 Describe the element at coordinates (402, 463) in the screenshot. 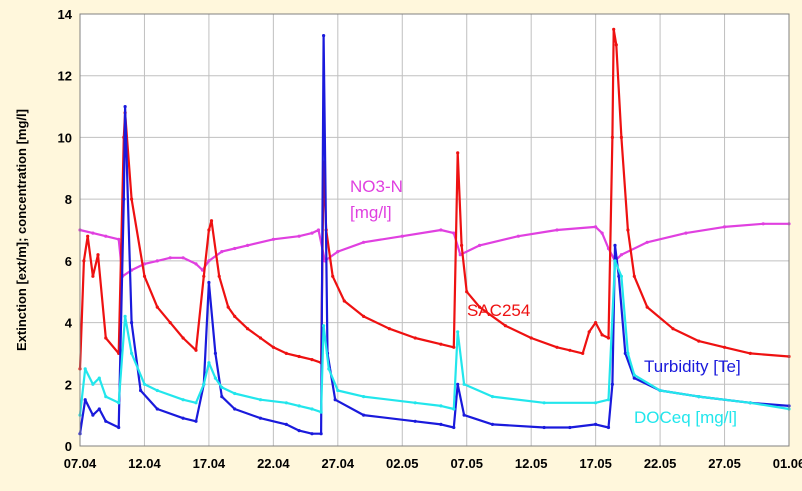

I see `x-tick-label: 02.05` at that location.